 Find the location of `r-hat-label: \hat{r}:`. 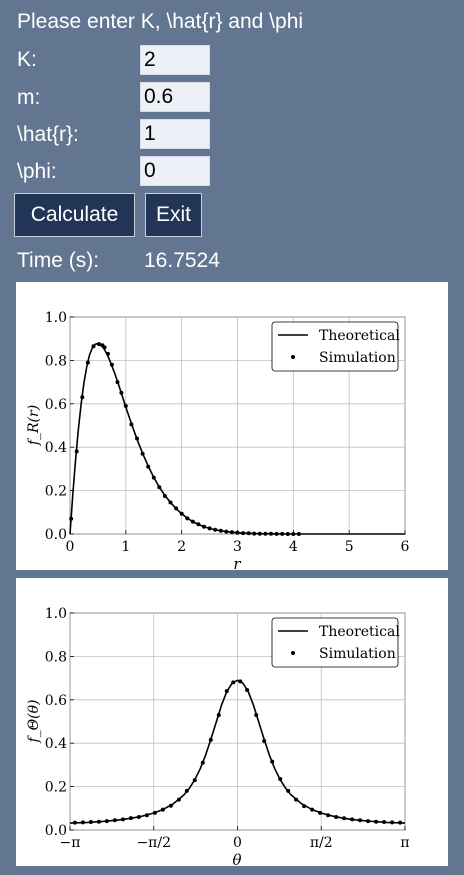

r-hat-label: \hat{r}: is located at coordinates (48, 134).